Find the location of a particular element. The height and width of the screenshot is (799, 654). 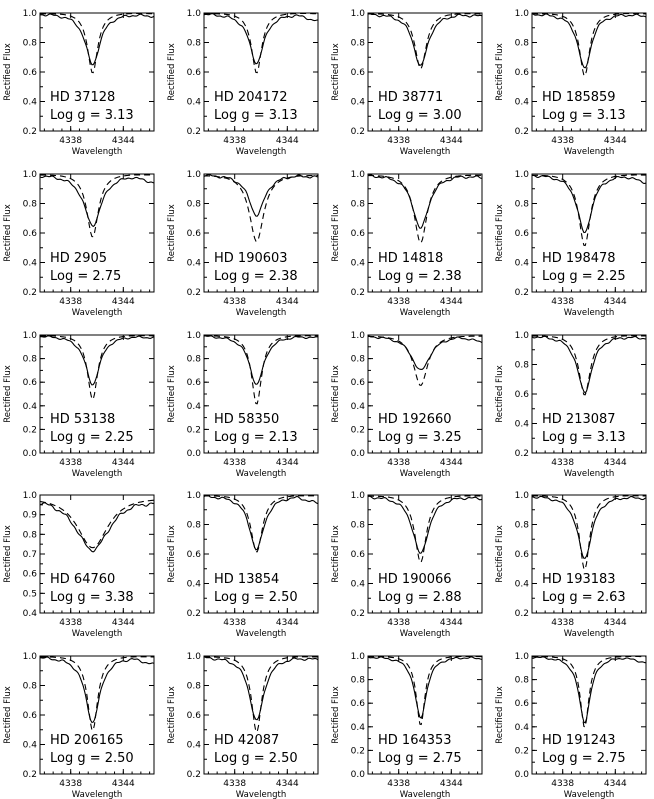

star-name-label: HD 206165 is located at coordinates (87, 740).